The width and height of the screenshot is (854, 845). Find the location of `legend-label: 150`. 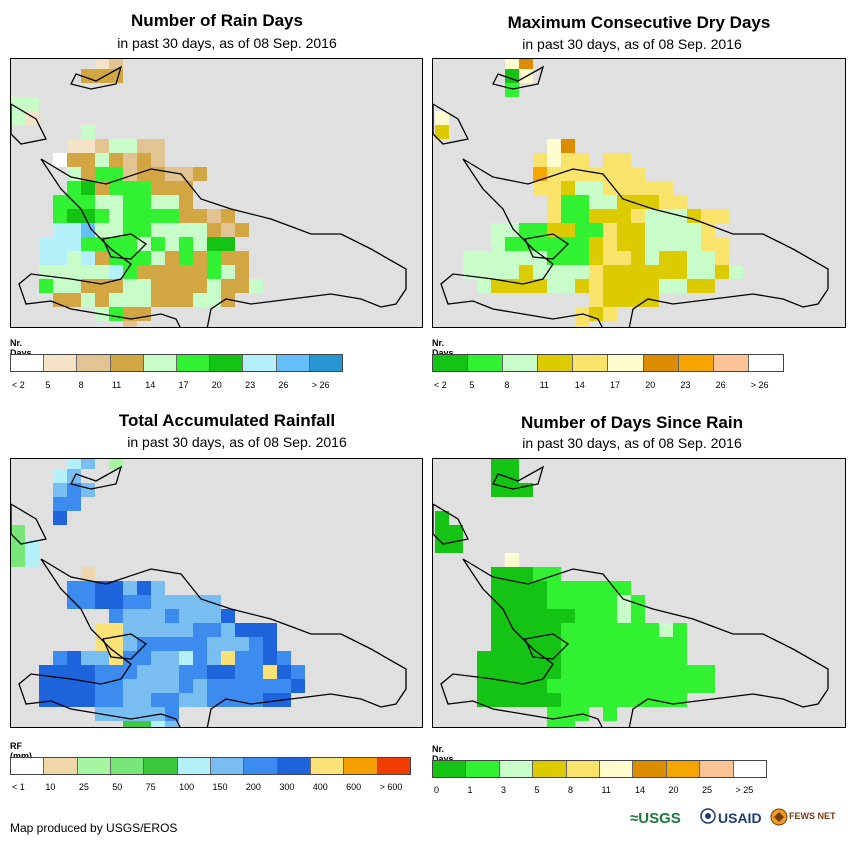

legend-label: 150 is located at coordinates (220, 787).